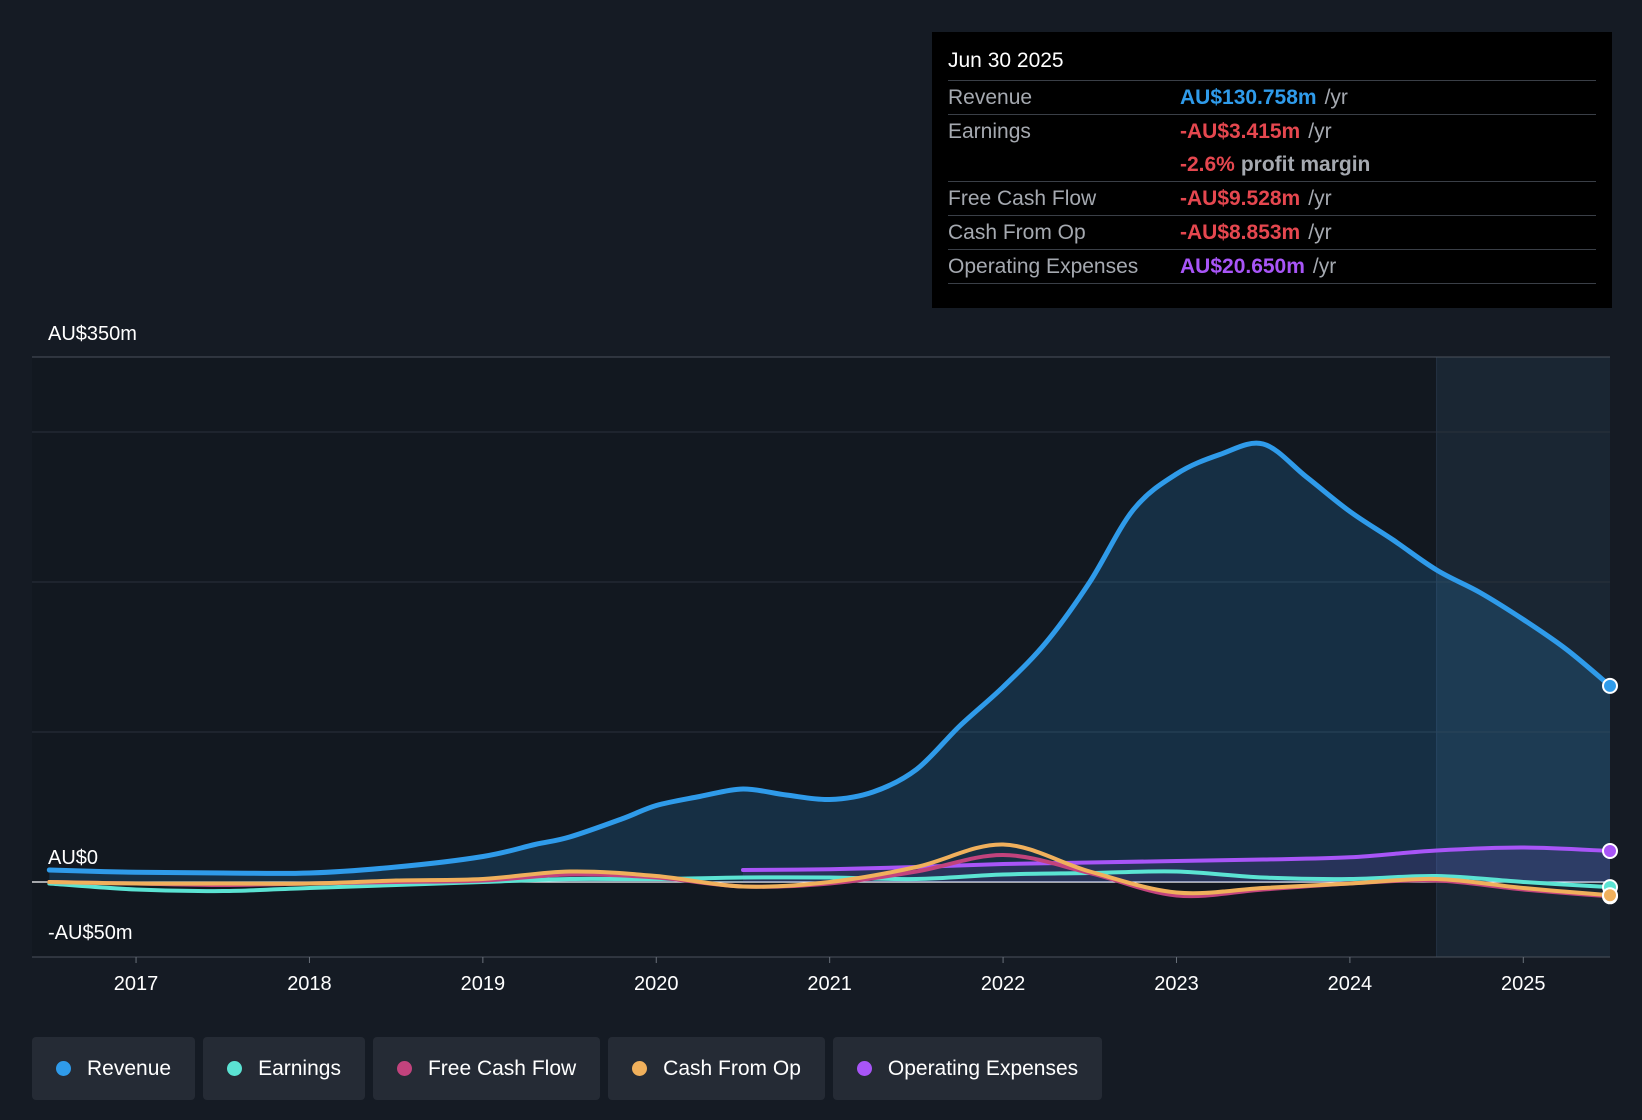  What do you see at coordinates (829, 984) in the screenshot?
I see `x-tick-label: 2021` at bounding box center [829, 984].